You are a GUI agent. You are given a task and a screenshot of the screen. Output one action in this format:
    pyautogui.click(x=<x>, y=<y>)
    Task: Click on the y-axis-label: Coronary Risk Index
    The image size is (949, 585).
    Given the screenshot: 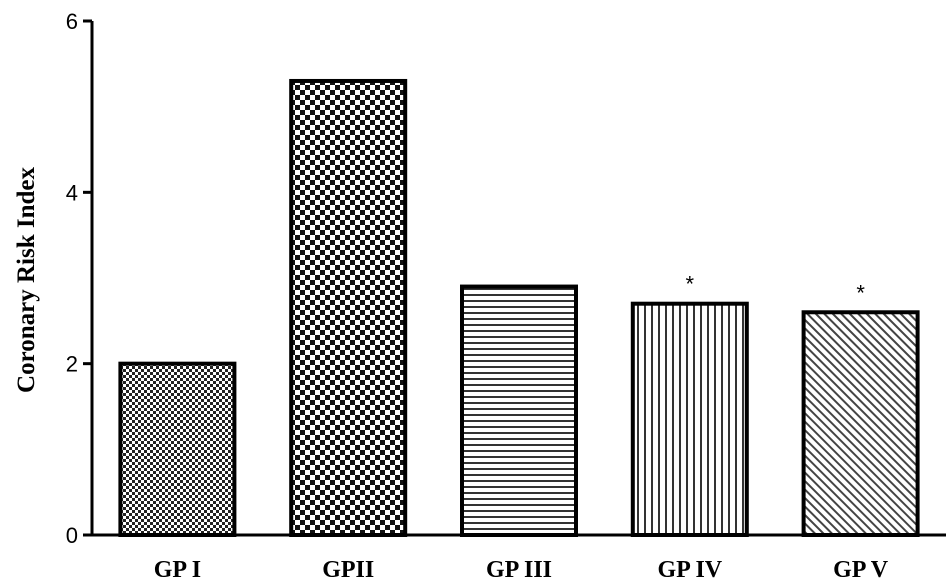 What is the action you would take?
    pyautogui.click(x=26, y=280)
    